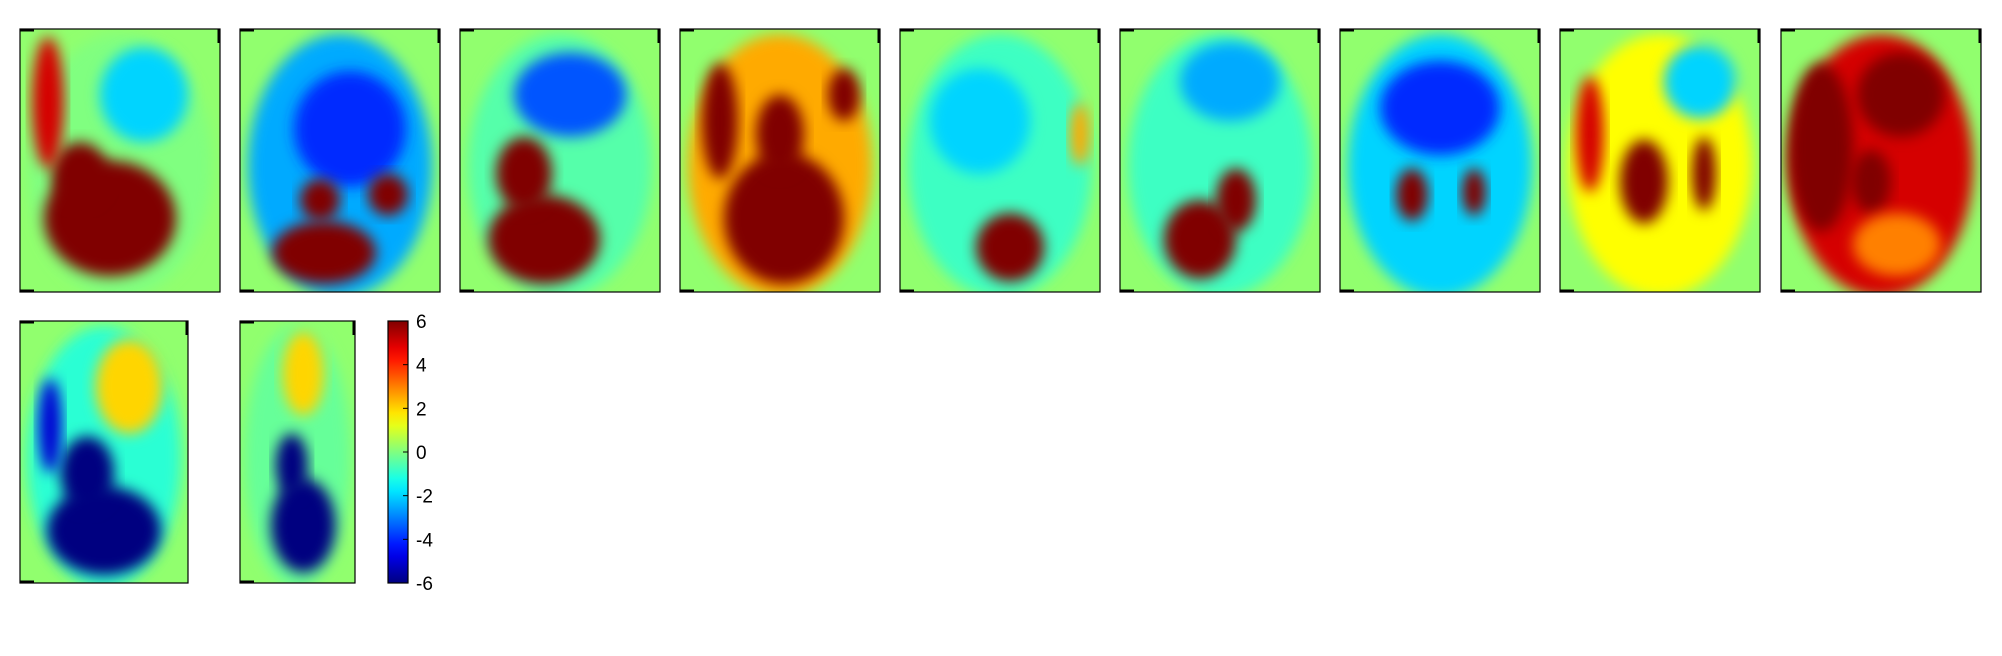  I want to click on colorbar-tick-label: 6, so click(421, 322).